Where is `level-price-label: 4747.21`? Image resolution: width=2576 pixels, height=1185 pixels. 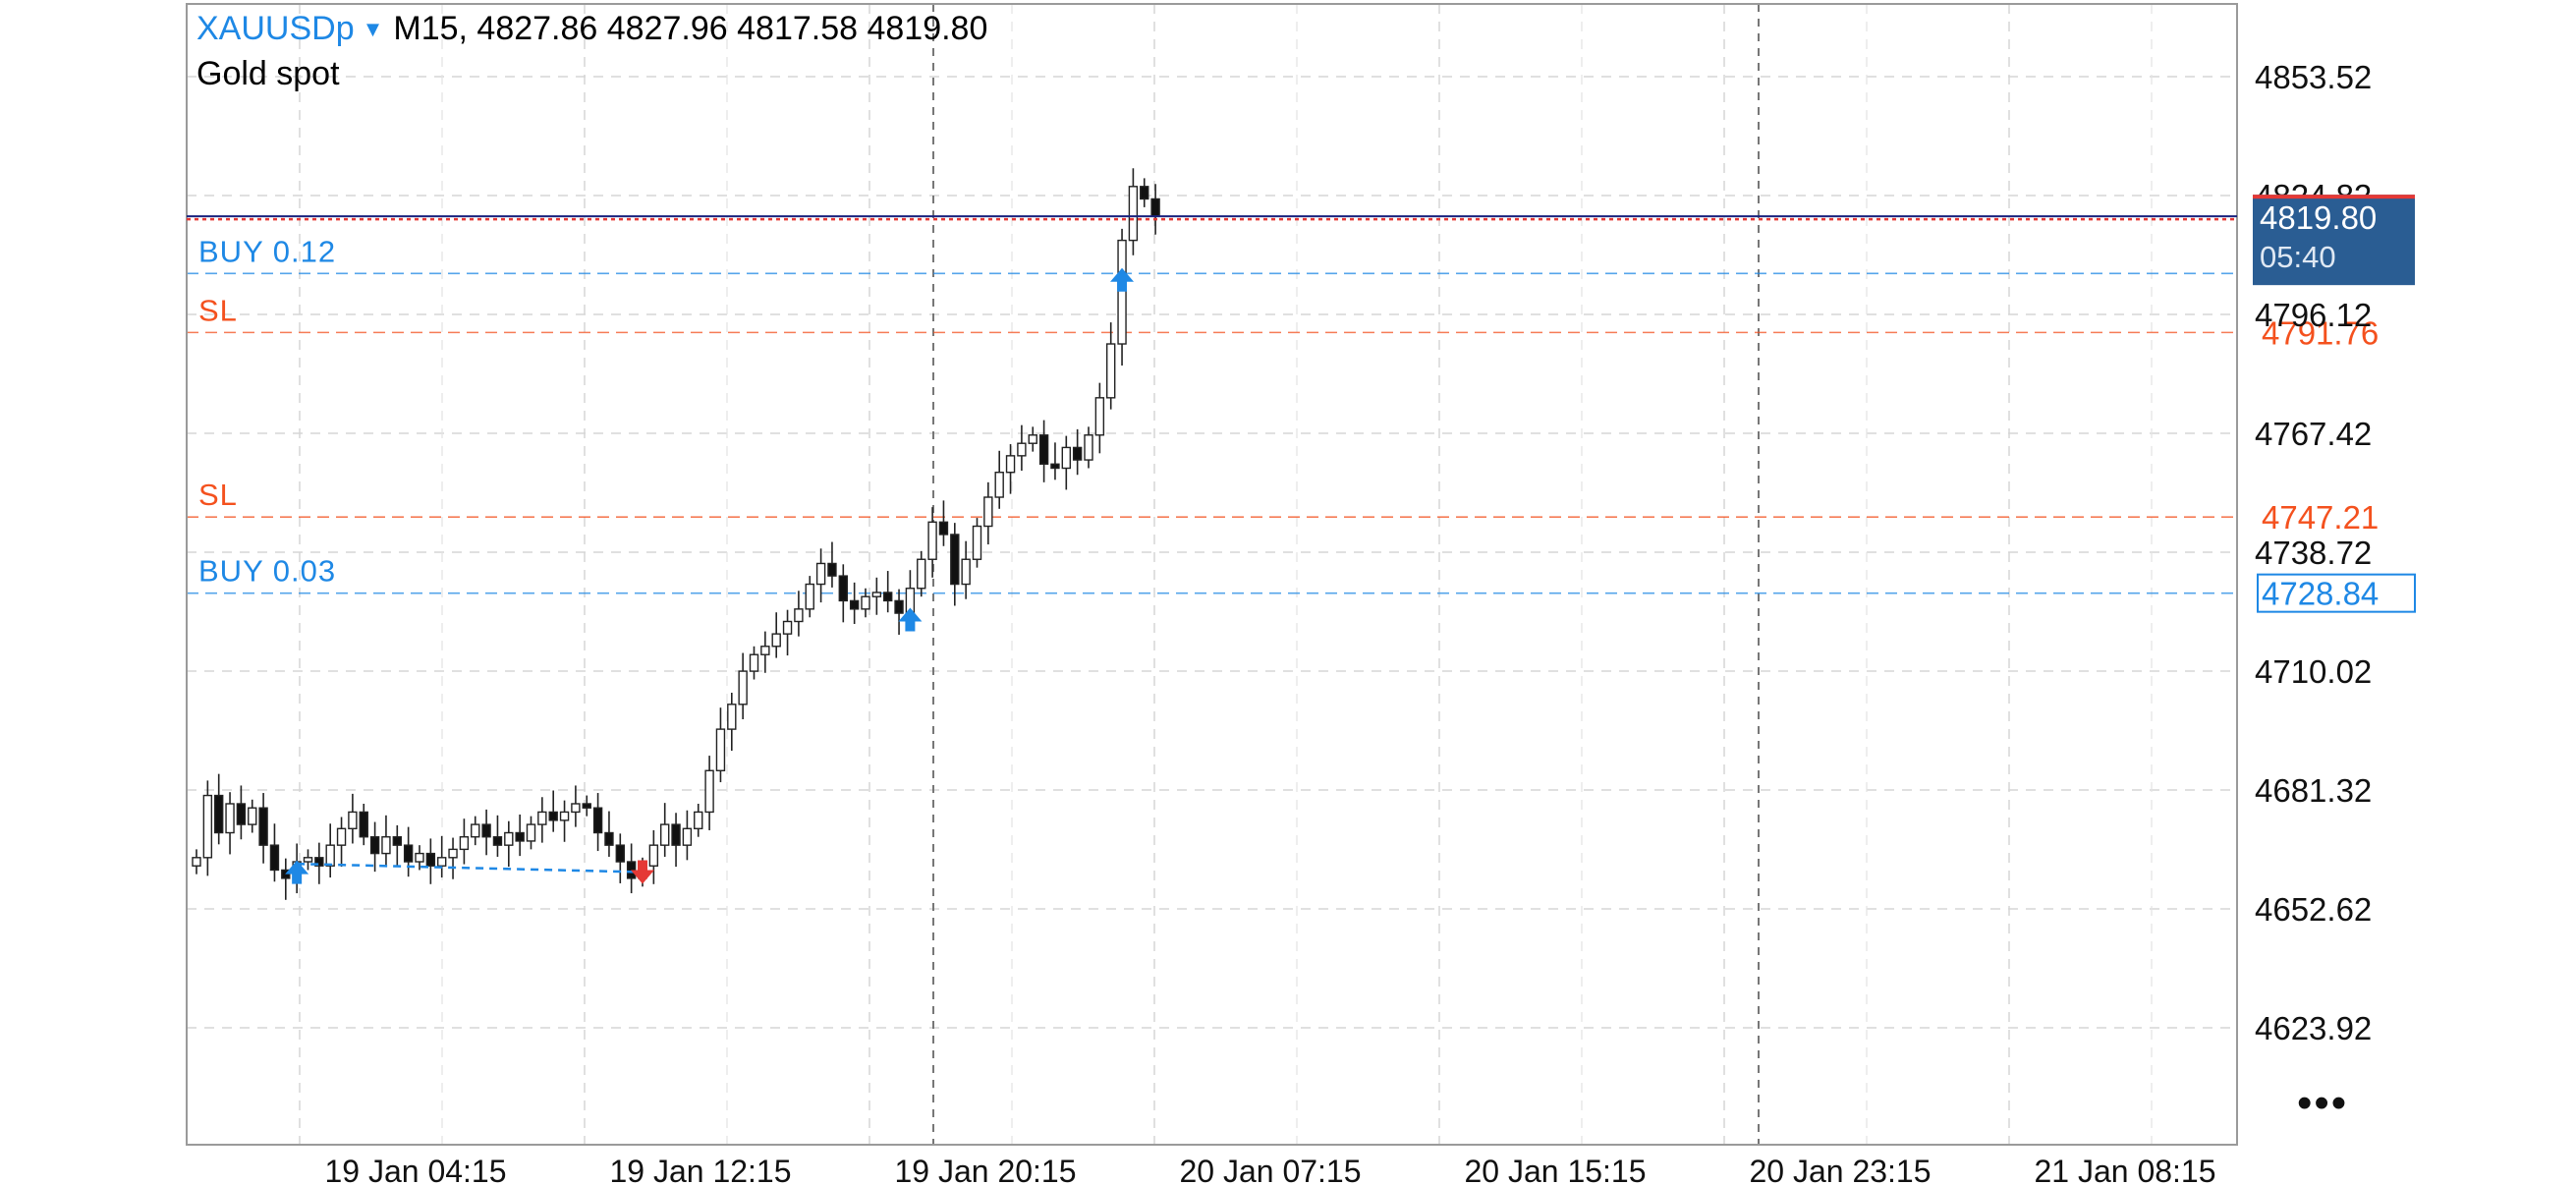 level-price-label: 4747.21 is located at coordinates (2320, 517).